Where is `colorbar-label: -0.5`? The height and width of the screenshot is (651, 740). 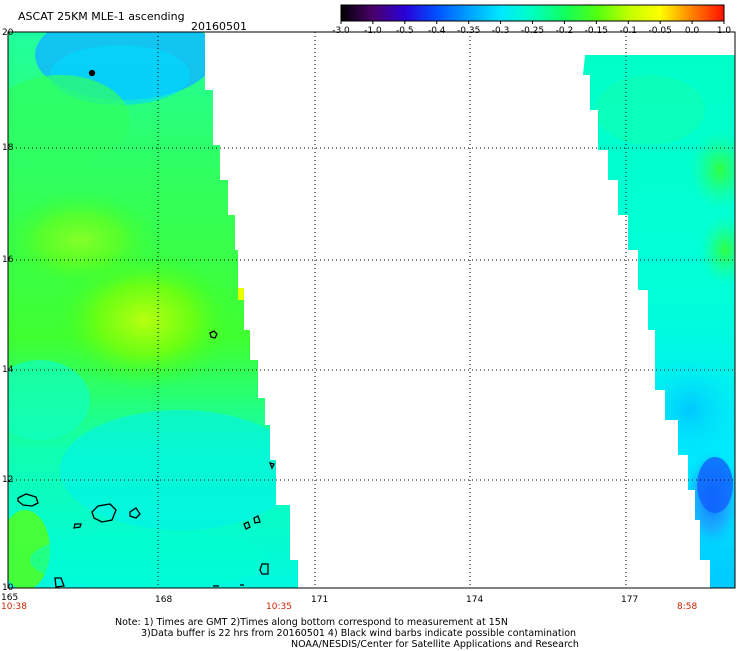
colorbar-label: -0.5 is located at coordinates (405, 31).